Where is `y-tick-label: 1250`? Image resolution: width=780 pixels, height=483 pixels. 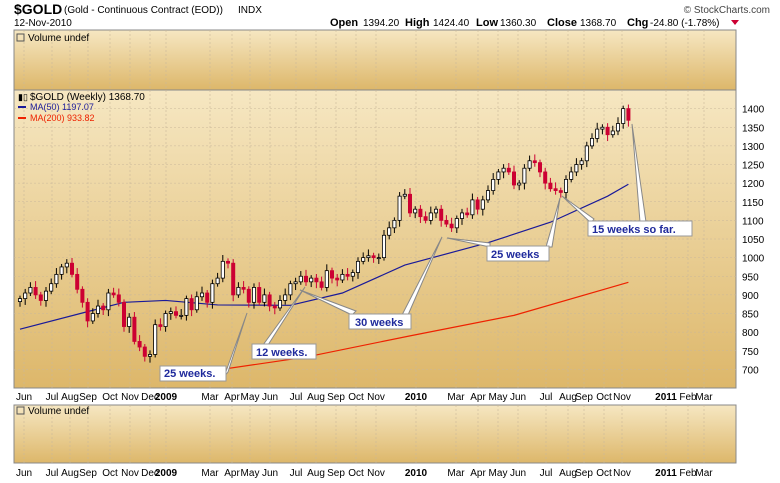 y-tick-label: 1250 is located at coordinates (753, 166).